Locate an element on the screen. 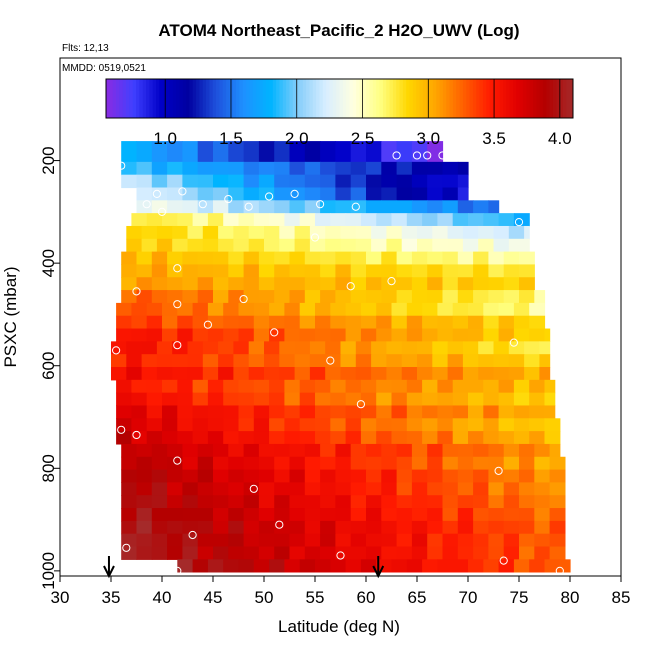 This screenshot has width=650, height=650. y-tick-label: 800 is located at coordinates (48, 468).